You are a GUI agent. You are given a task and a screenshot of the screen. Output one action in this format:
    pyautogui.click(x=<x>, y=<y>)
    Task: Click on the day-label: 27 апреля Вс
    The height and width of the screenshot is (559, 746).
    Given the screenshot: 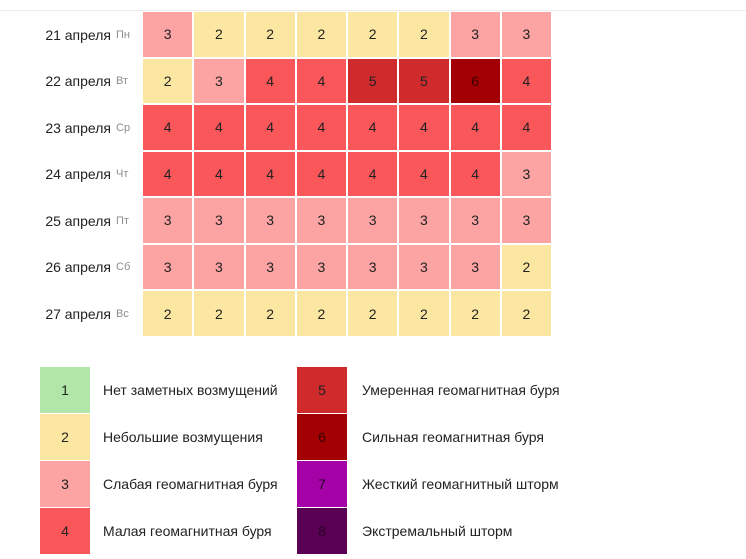 What is the action you would take?
    pyautogui.click(x=69, y=313)
    